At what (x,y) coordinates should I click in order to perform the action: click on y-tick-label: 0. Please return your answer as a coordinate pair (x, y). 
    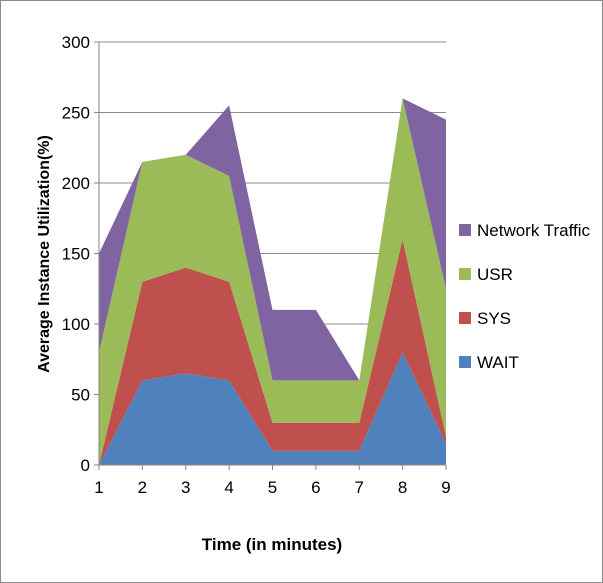
    Looking at the image, I should click on (85, 465).